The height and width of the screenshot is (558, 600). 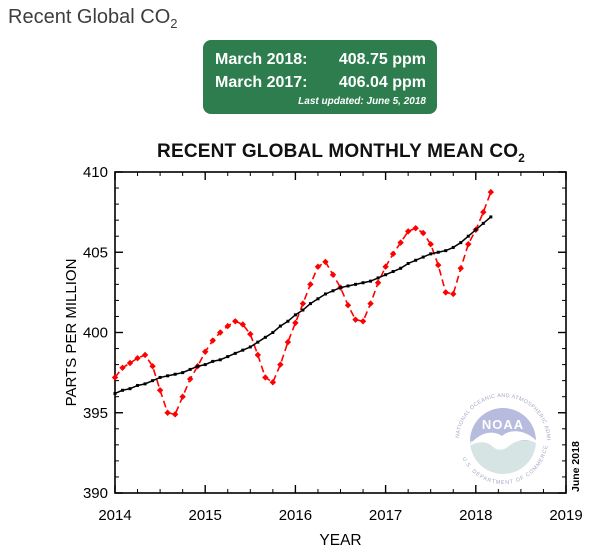 What do you see at coordinates (565, 515) in the screenshot?
I see `svg-text: 2019` at bounding box center [565, 515].